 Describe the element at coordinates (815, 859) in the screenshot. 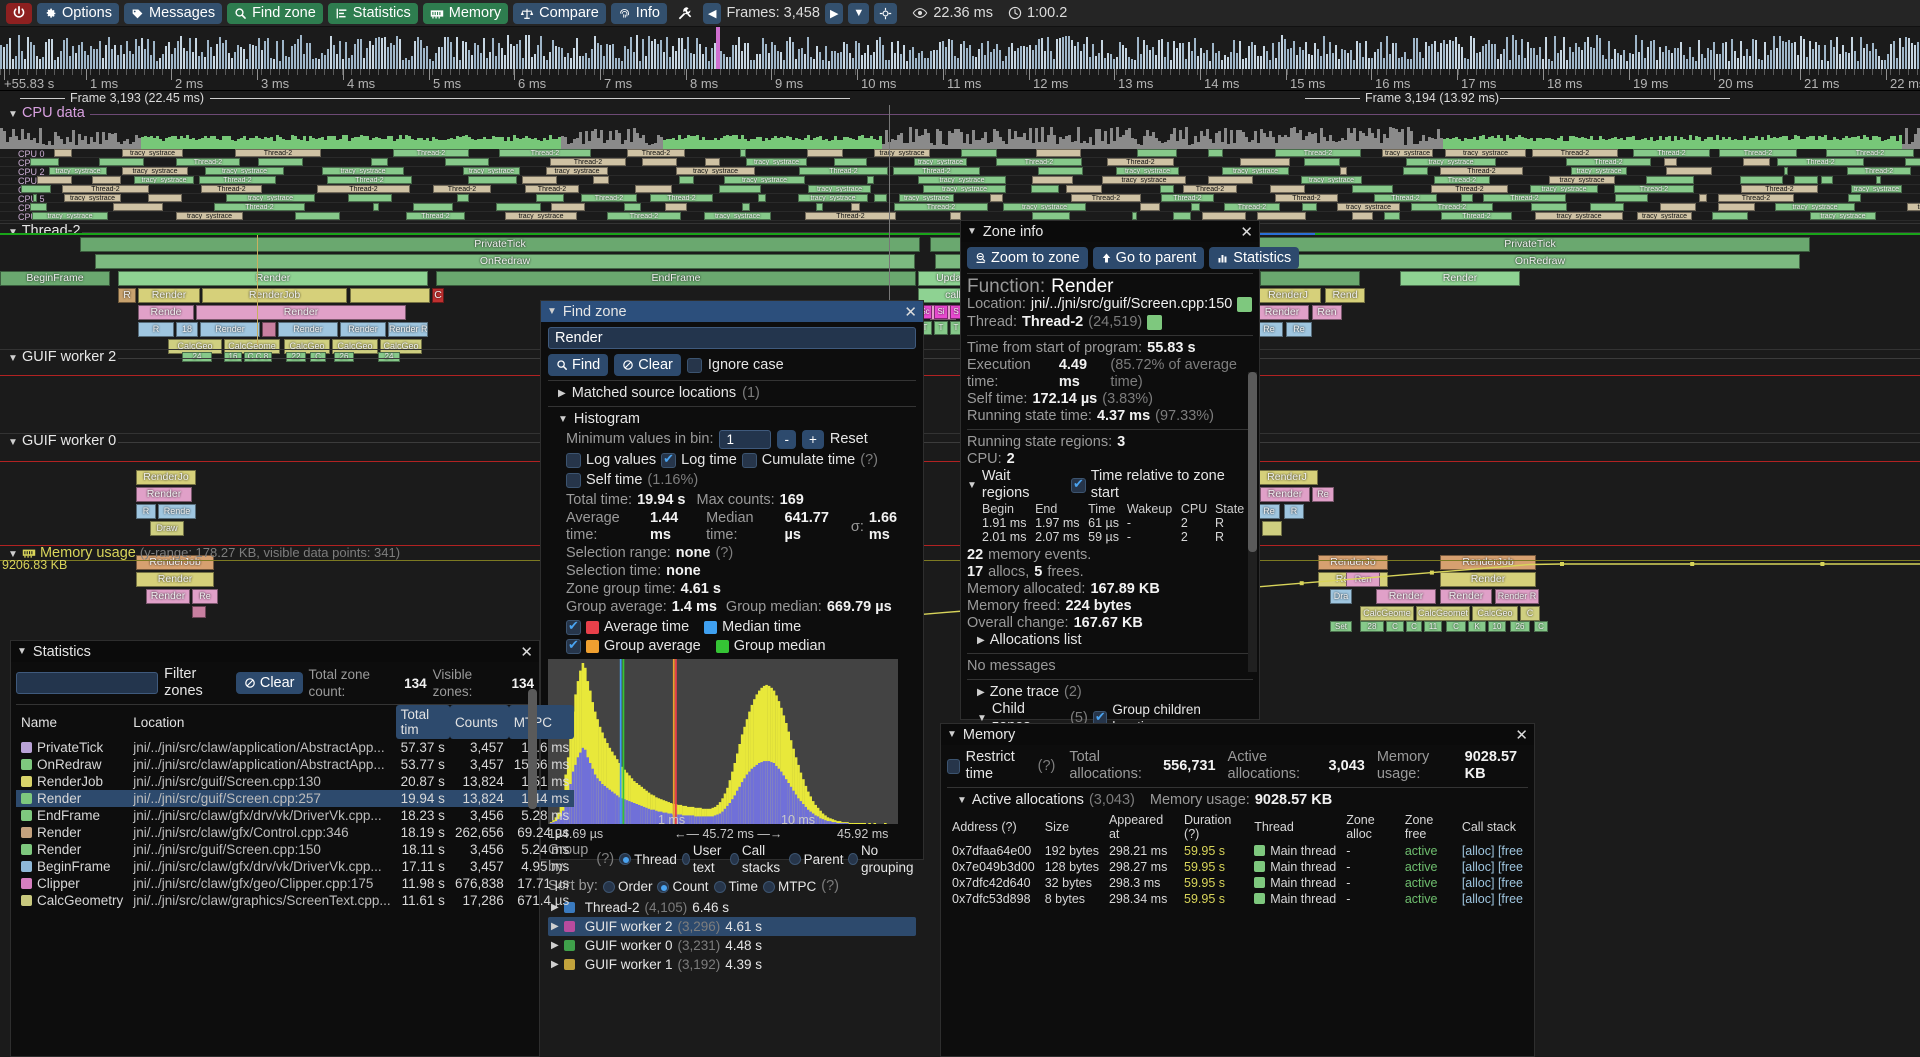

I see `group-by-option: Parent` at that location.